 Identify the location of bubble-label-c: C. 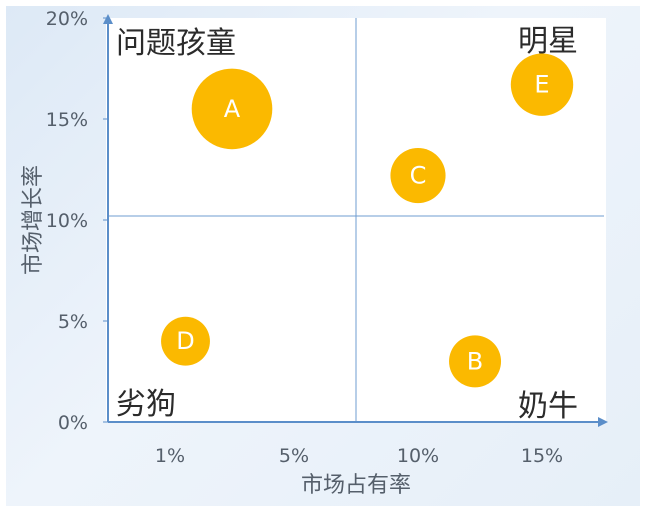
(418, 176).